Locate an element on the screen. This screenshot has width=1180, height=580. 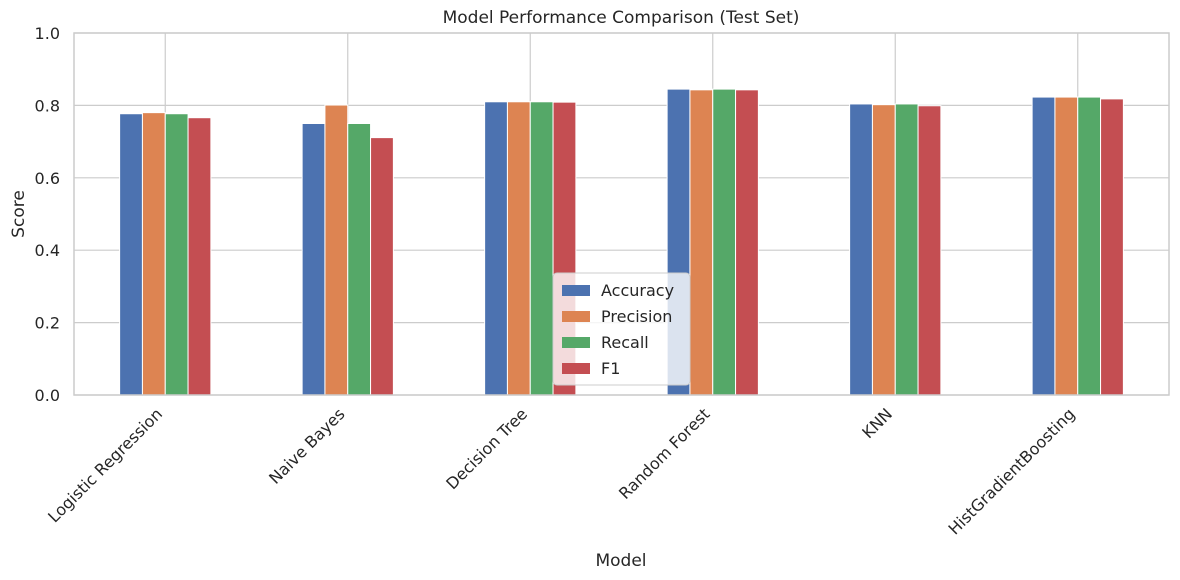
x-tick-label: KNN is located at coordinates (877, 423).